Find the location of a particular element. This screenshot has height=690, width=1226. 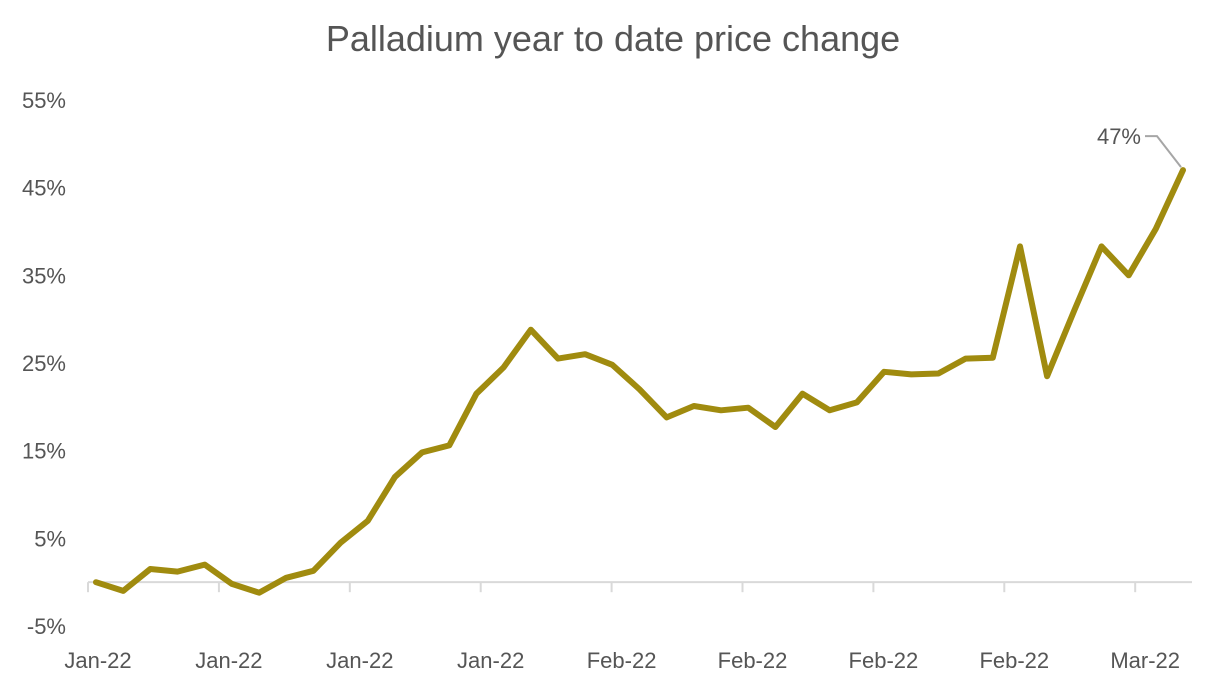

annotation-leader-line is located at coordinates (1163, 151).